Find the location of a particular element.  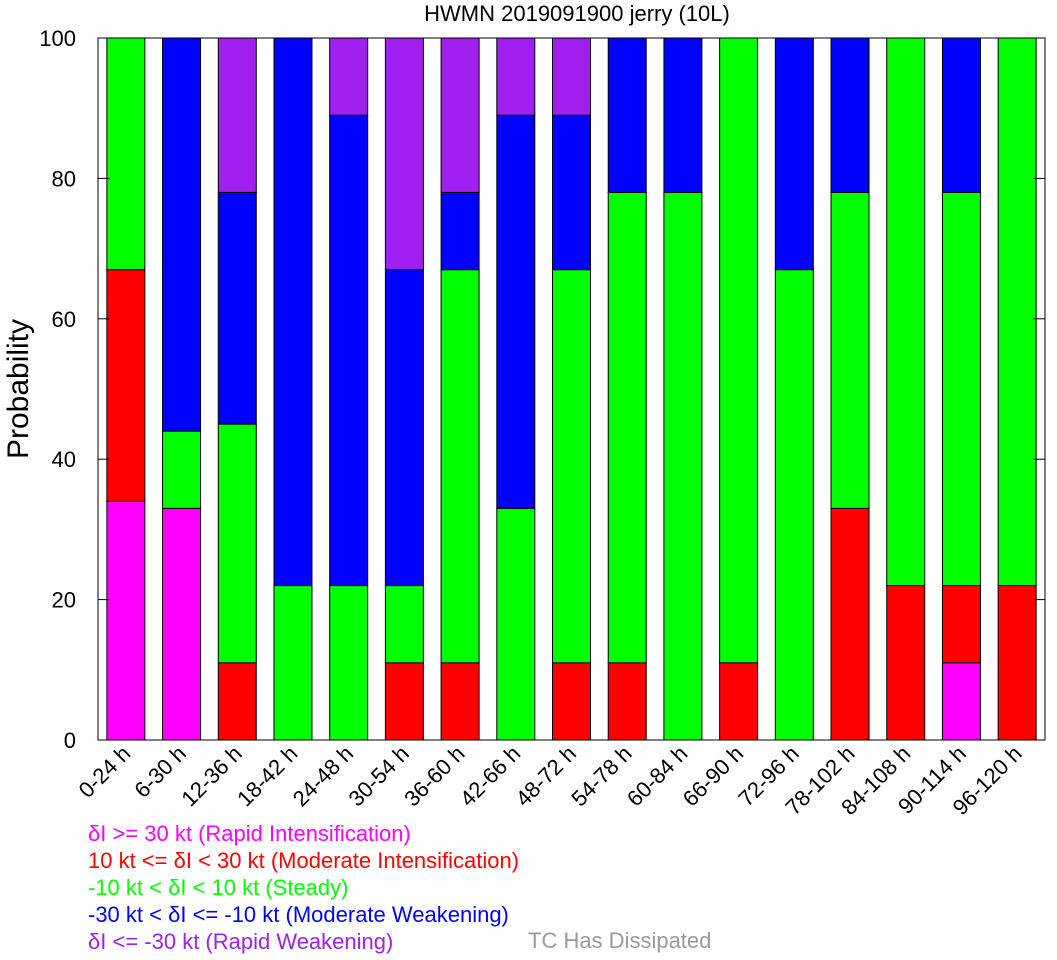

x-tick-label: 30-54 h is located at coordinates (378, 776).